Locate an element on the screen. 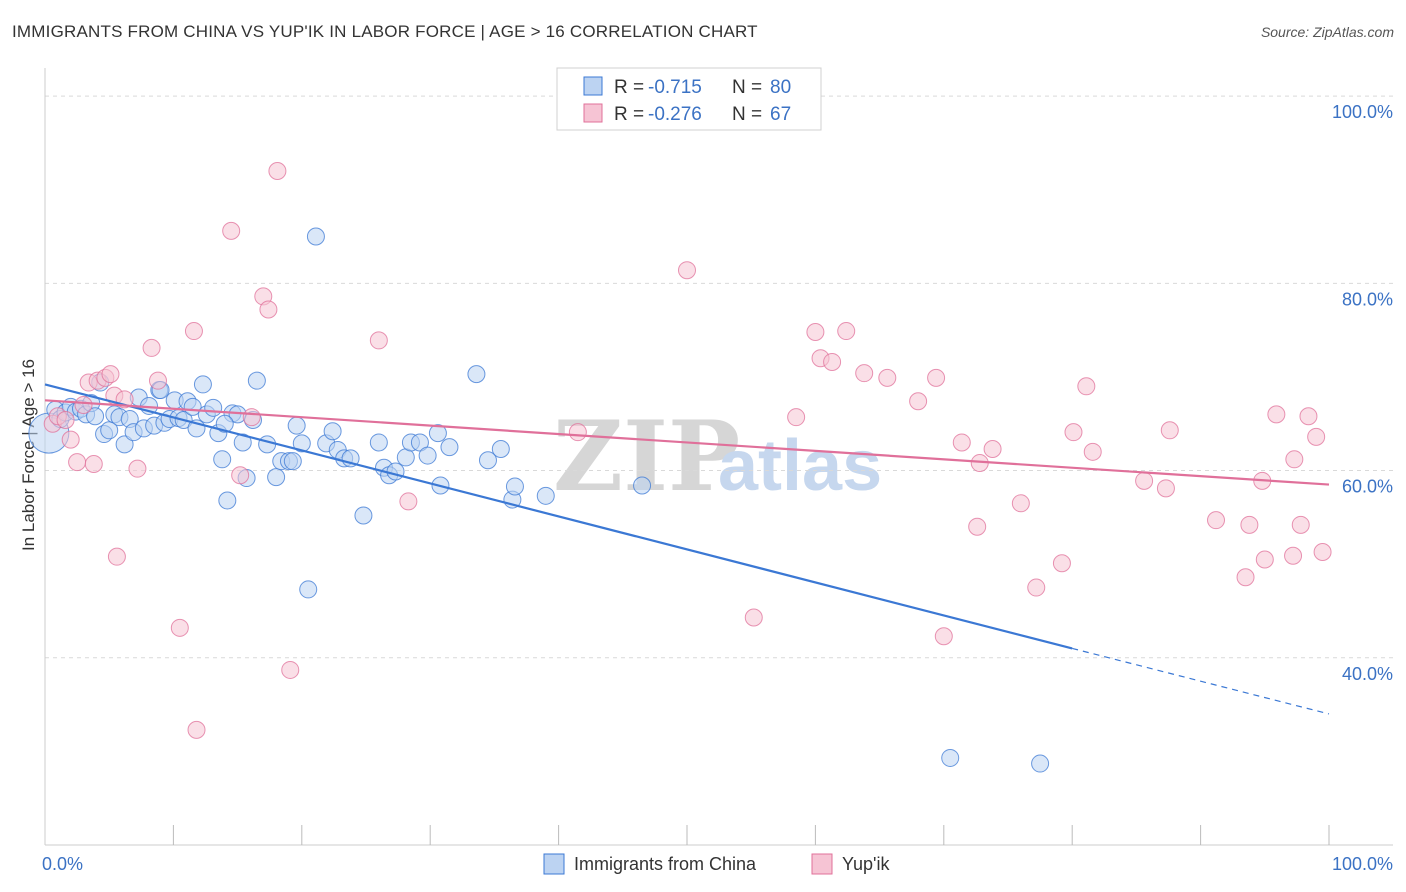  x-ticks is located at coordinates (751, 835).